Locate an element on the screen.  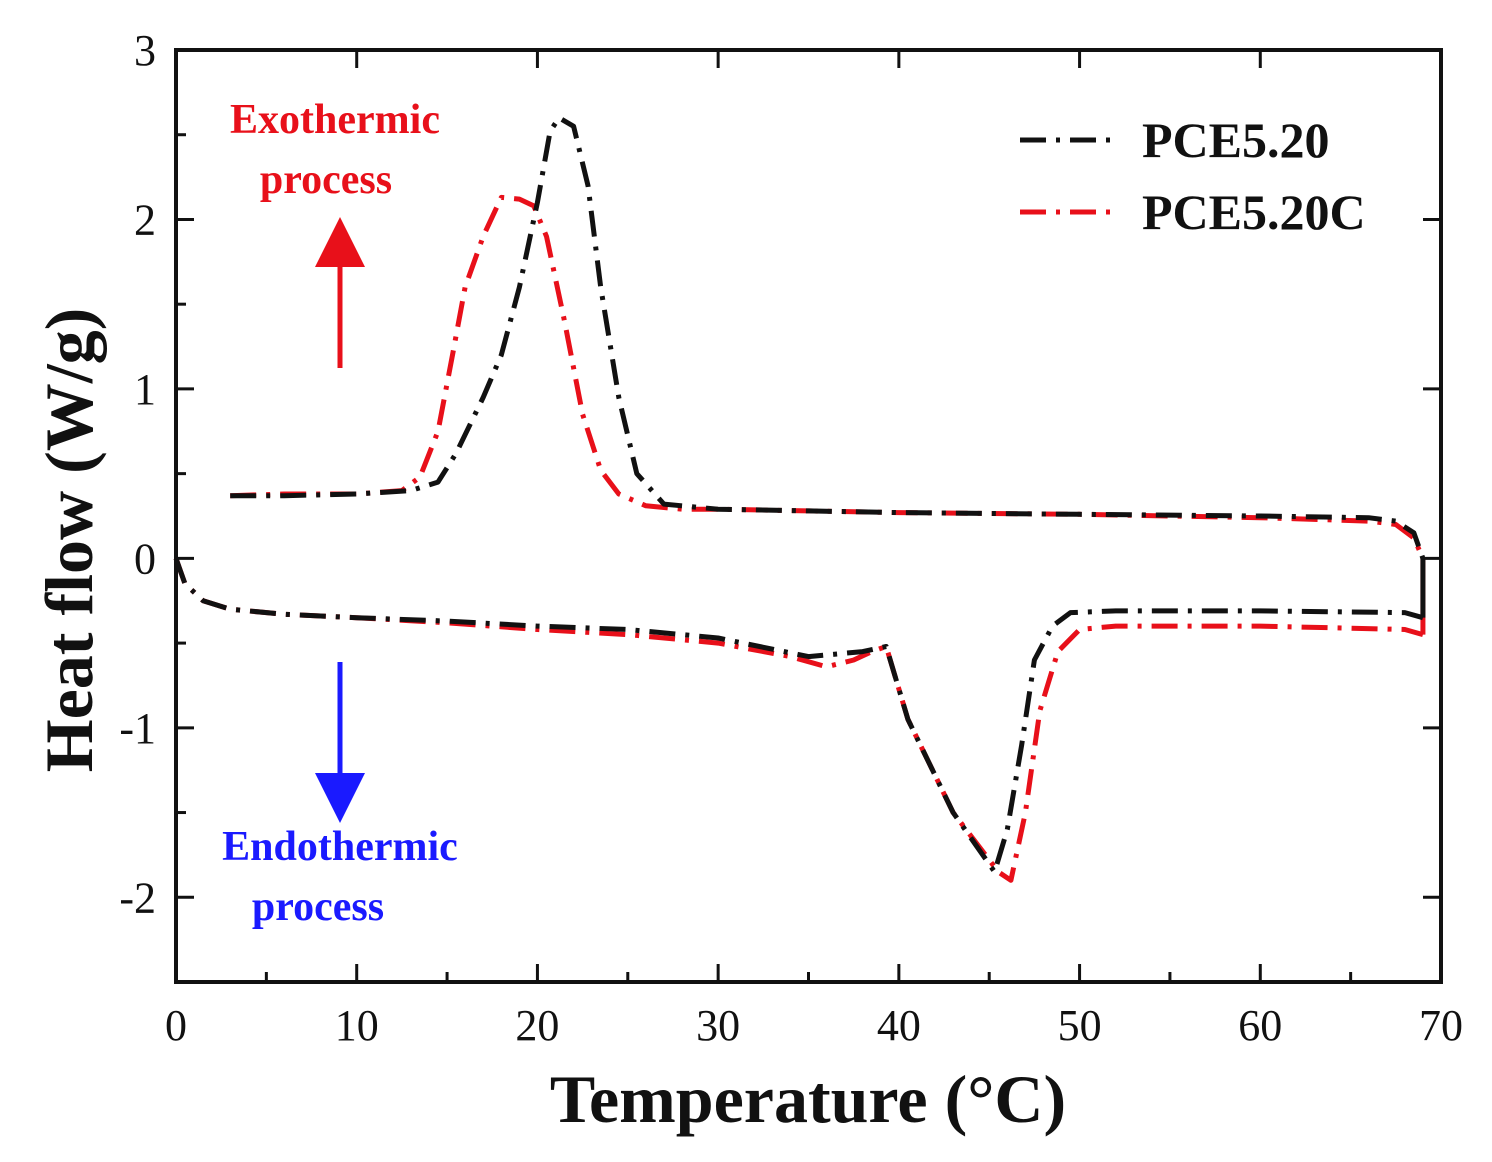
y-axis-title: Heat flow (W/g) is located at coordinates (69, 540).